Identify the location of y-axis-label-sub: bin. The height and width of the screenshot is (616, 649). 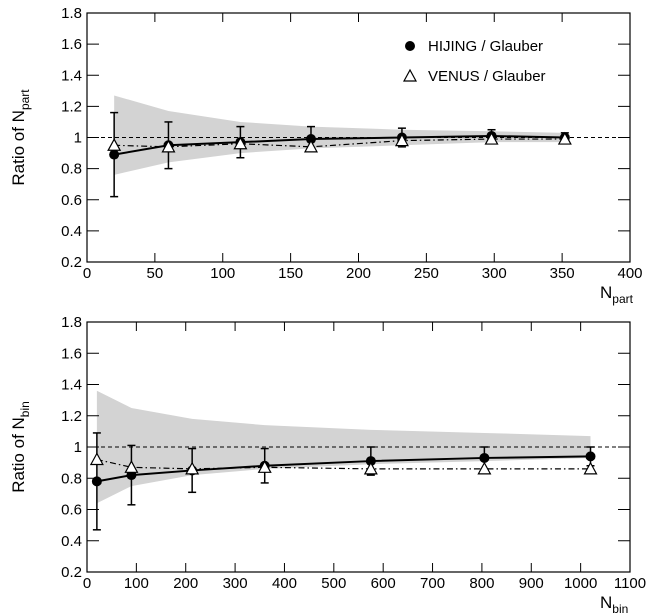
(25, 409).